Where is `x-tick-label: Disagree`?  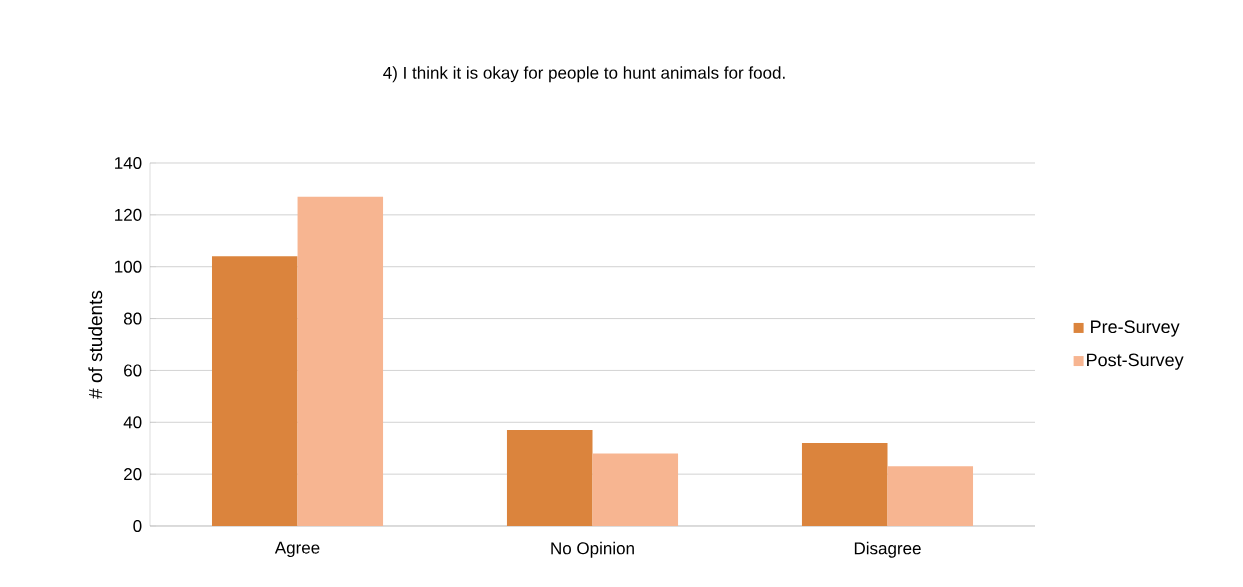 x-tick-label: Disagree is located at coordinates (887, 549).